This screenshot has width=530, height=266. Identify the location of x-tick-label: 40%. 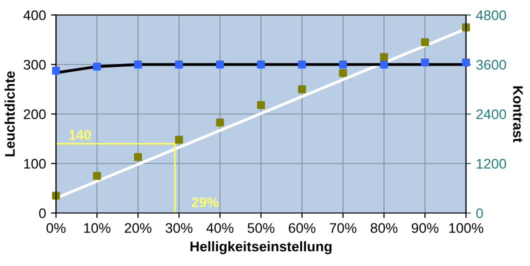
(220, 228).